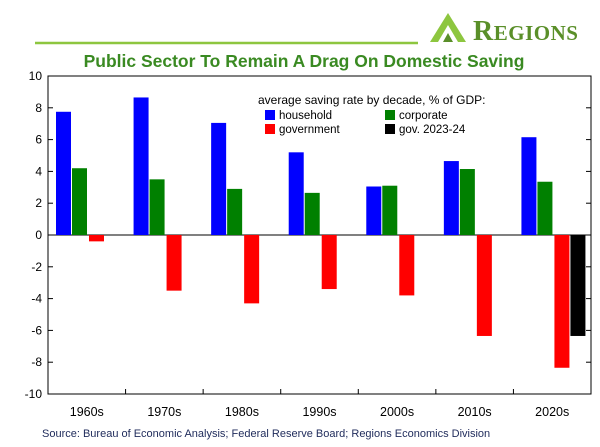 This screenshot has height=447, width=600. What do you see at coordinates (529, 186) in the screenshot?
I see `bar-household-2020s` at bounding box center [529, 186].